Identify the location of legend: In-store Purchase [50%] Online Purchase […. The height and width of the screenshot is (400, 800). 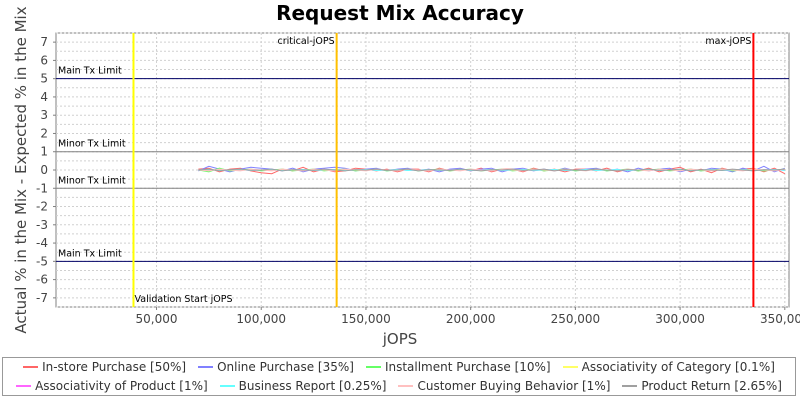
(399, 376).